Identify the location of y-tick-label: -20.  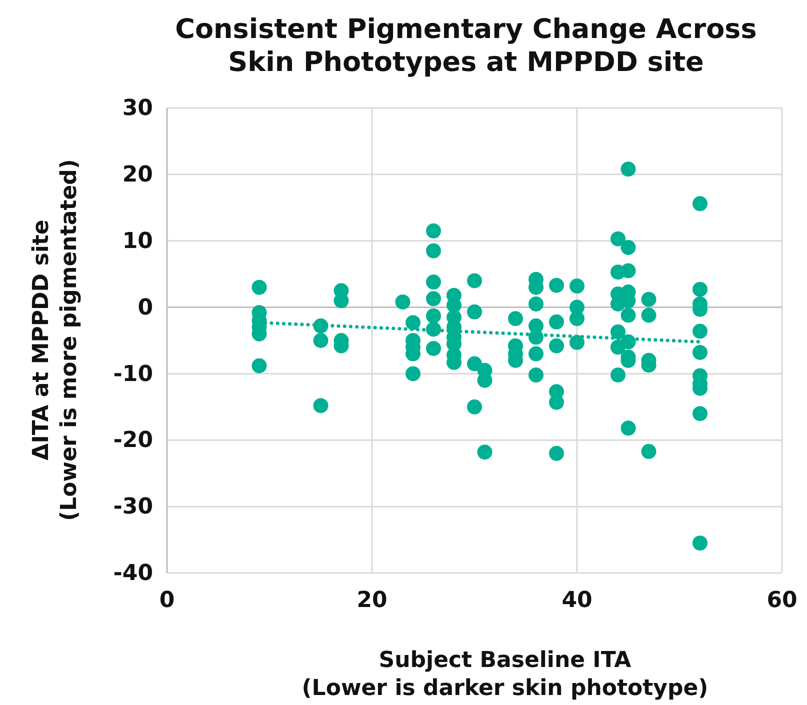
(133, 441).